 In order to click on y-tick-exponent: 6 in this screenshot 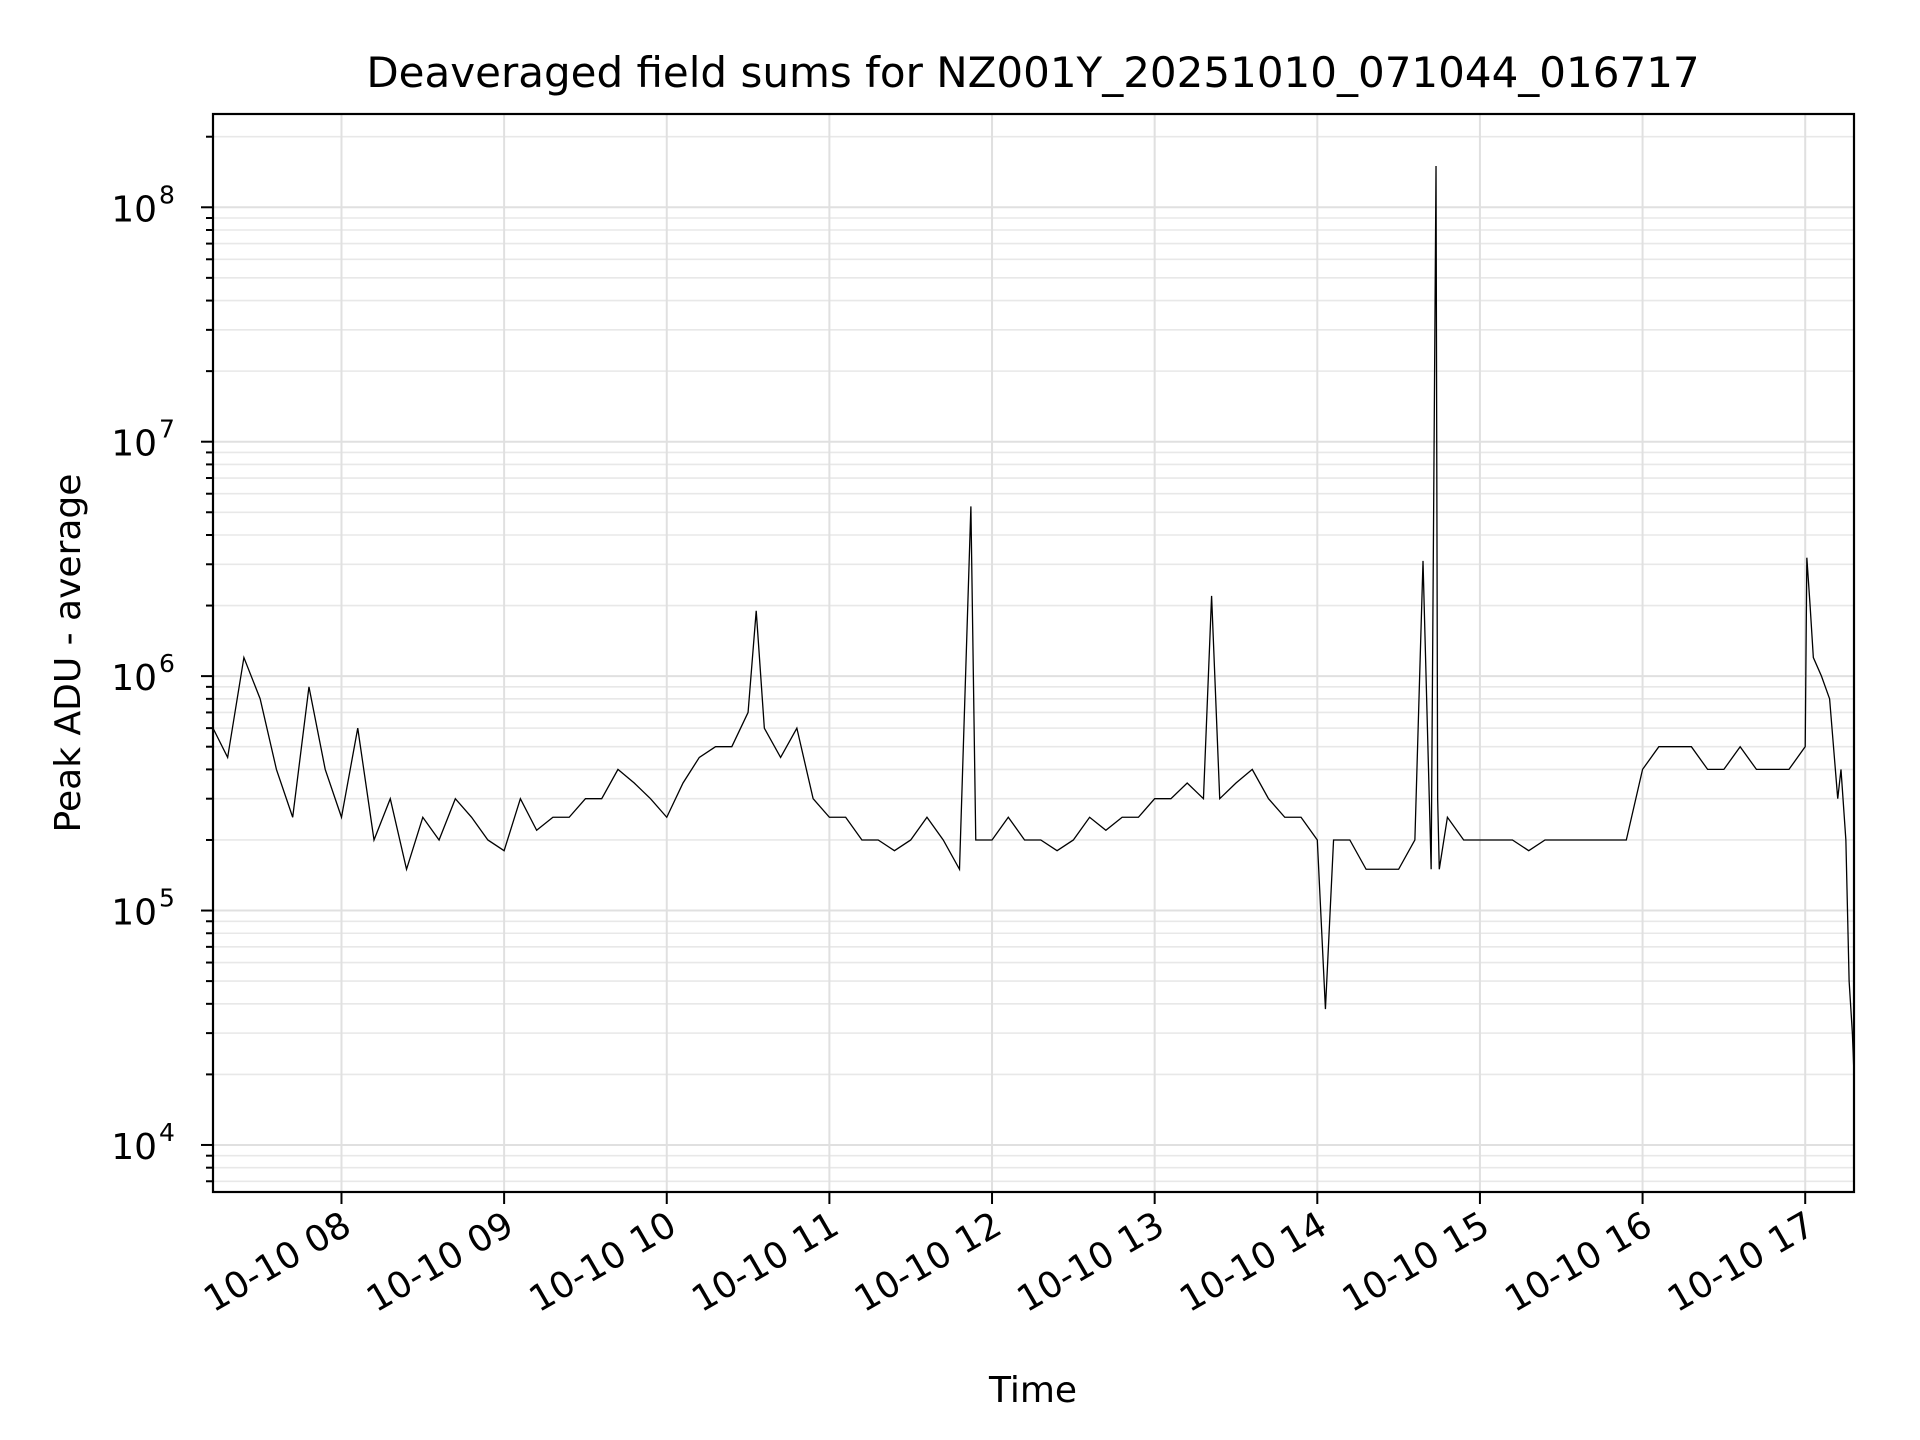, I will do `click(167, 663)`.